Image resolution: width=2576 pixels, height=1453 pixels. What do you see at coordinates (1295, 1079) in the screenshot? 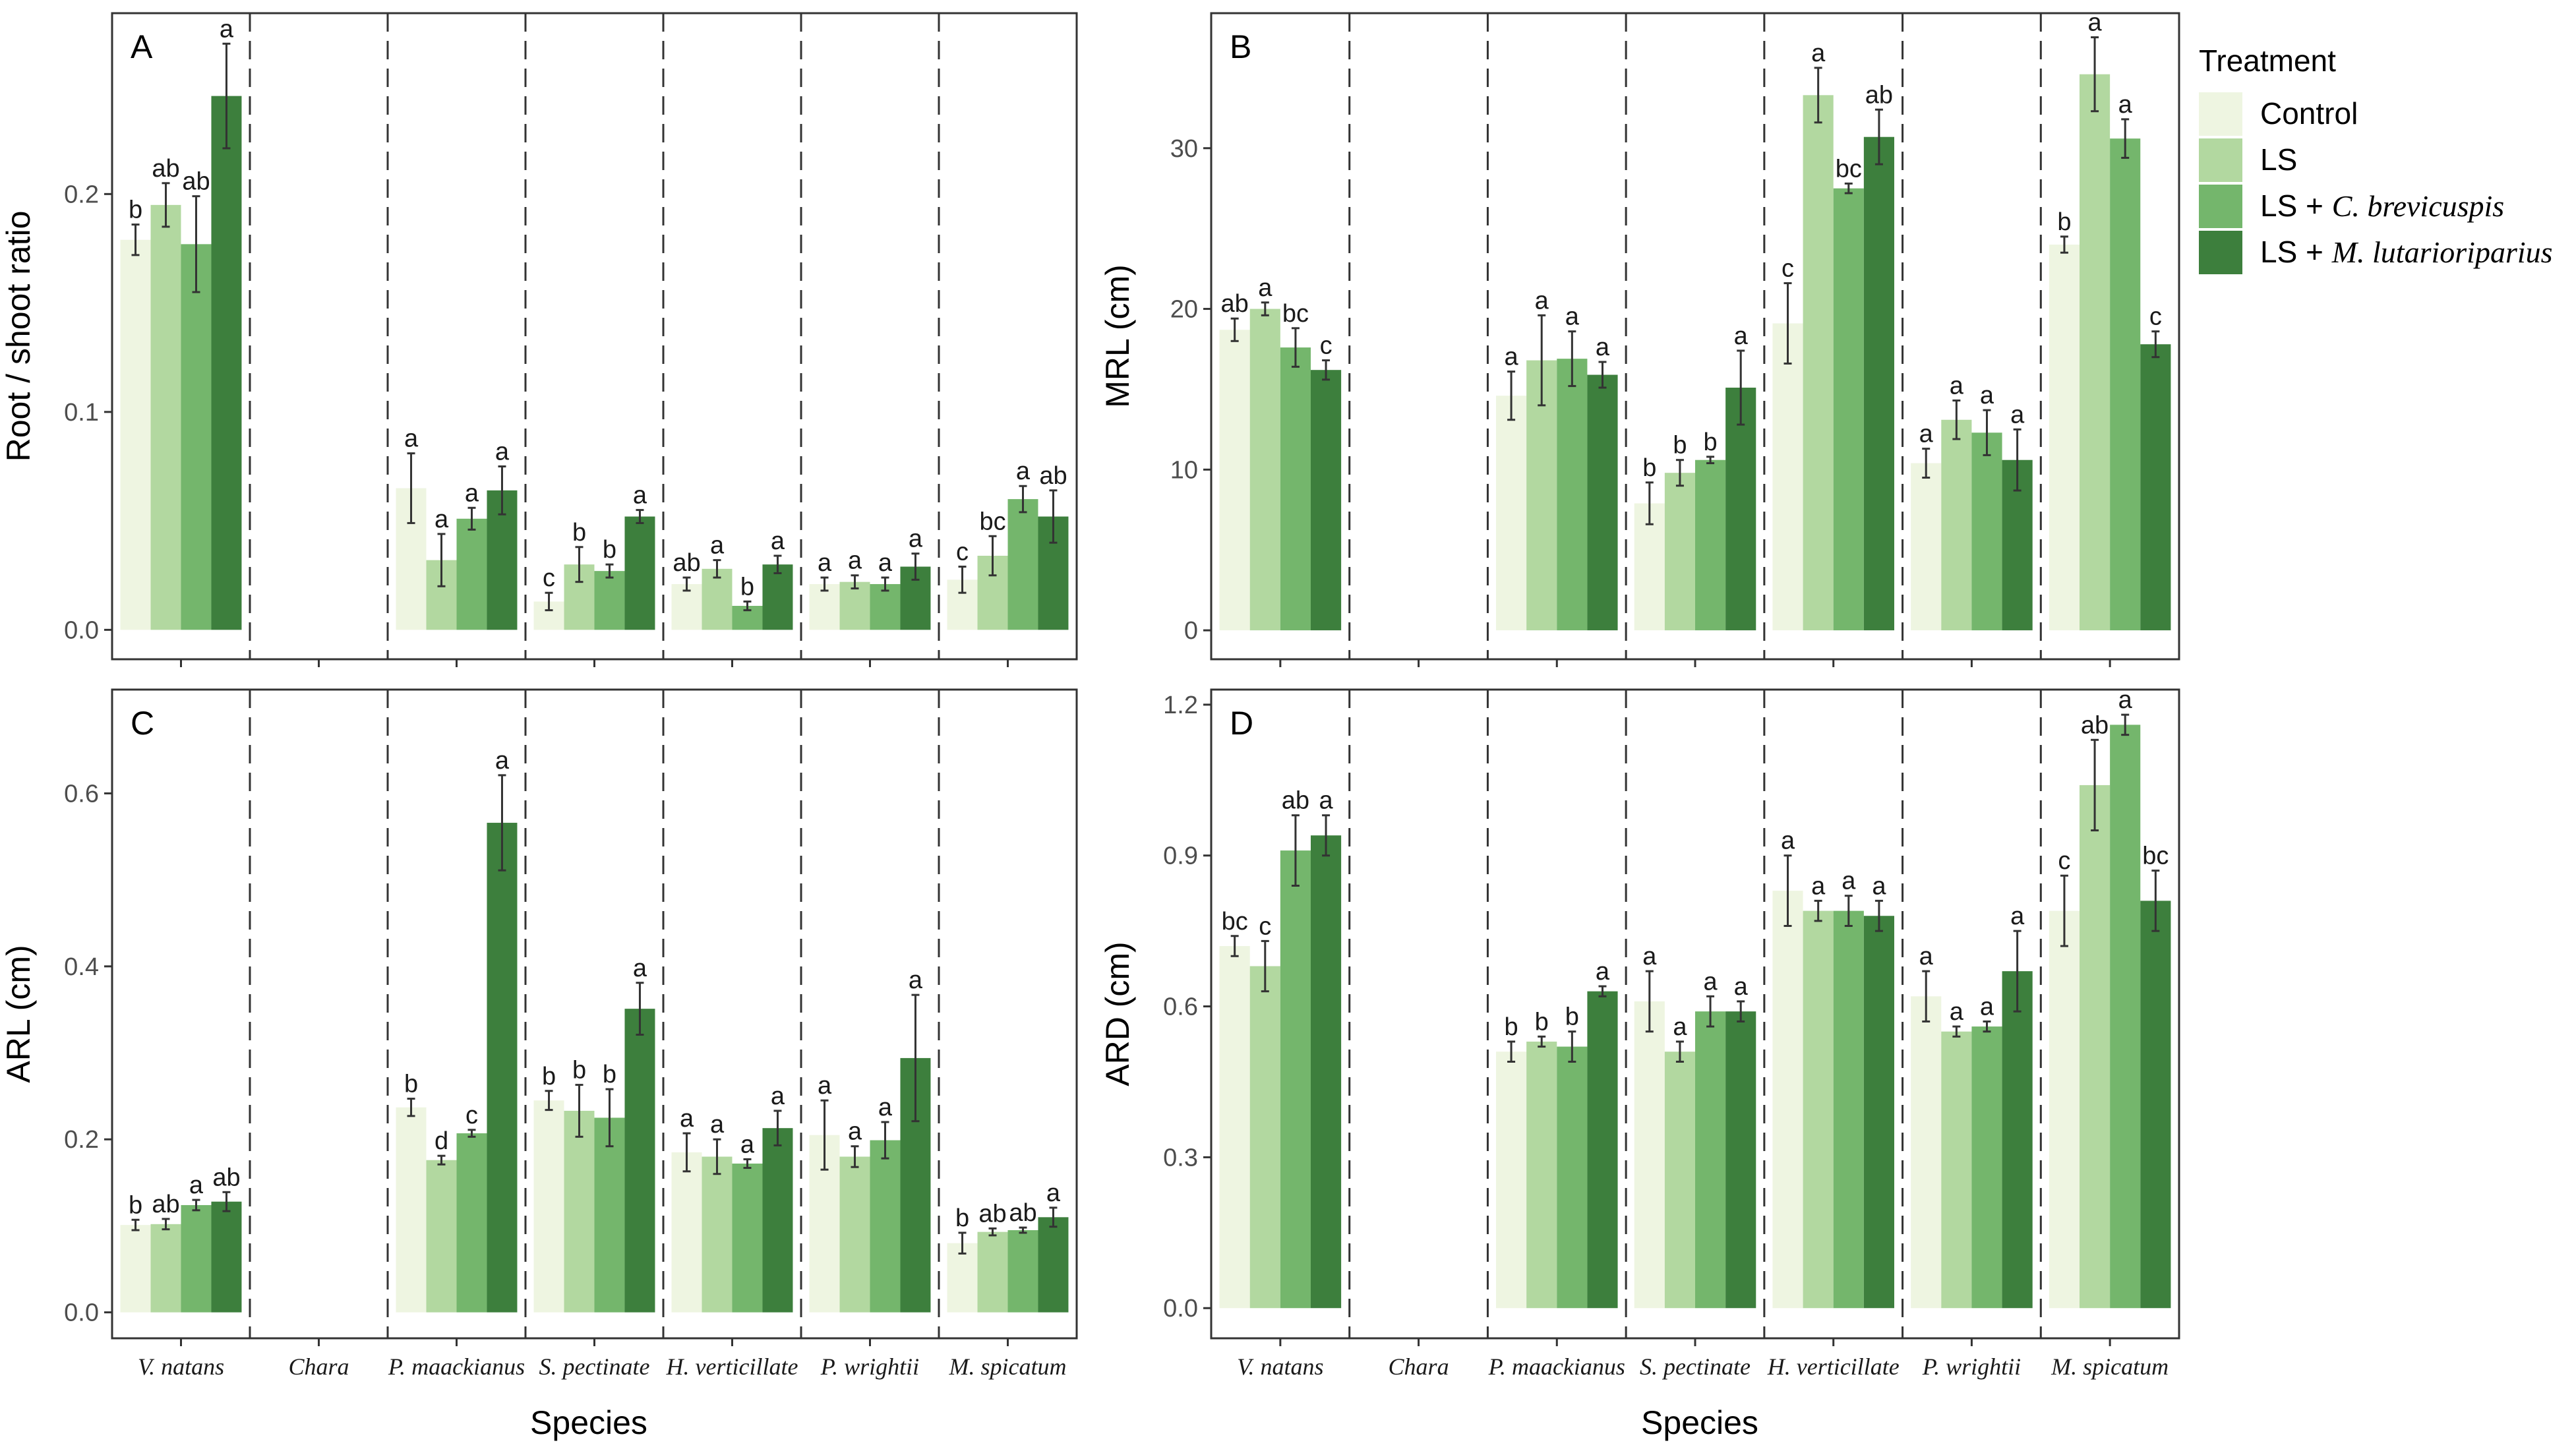
I see `bar-v-natans-ls-c-brevicuspis` at bounding box center [1295, 1079].